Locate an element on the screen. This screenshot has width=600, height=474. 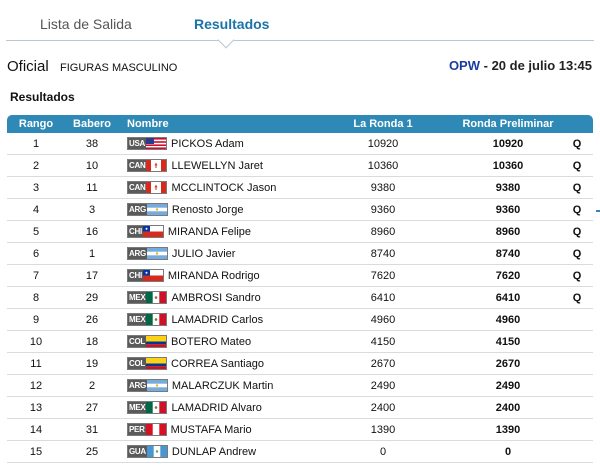
athlete-name: MCCLINTOCK Jason is located at coordinates (224, 187).